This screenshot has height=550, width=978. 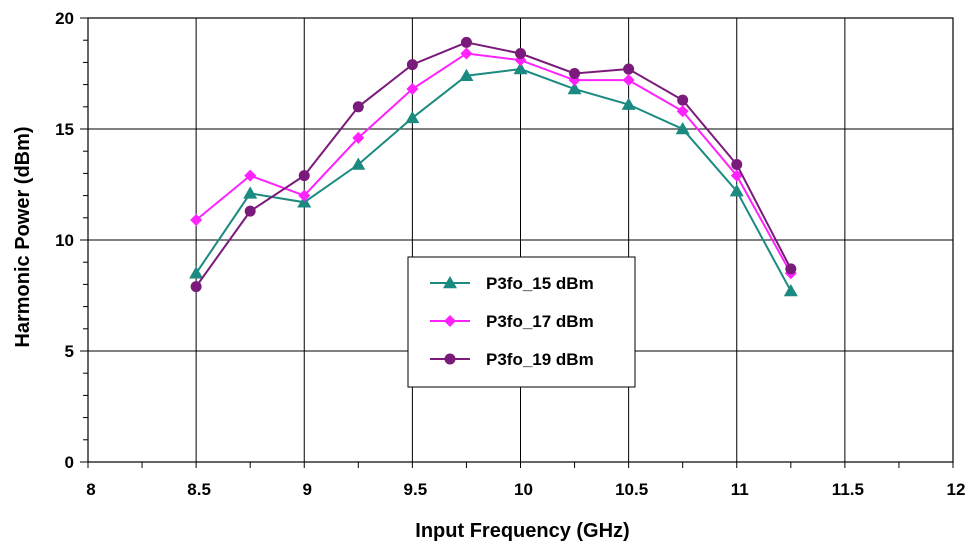 What do you see at coordinates (23, 236) in the screenshot?
I see `y-axis-title: Harmonic Power (dBm)` at bounding box center [23, 236].